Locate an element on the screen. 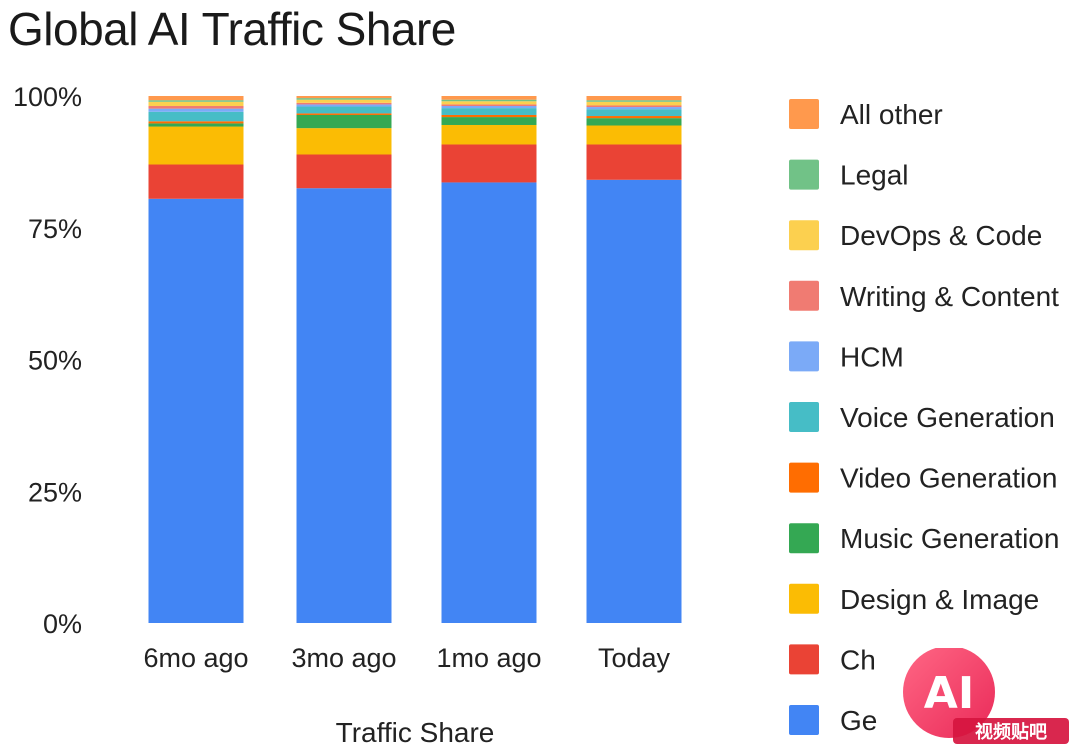  x-tick-label: 1mo ago is located at coordinates (488, 658).